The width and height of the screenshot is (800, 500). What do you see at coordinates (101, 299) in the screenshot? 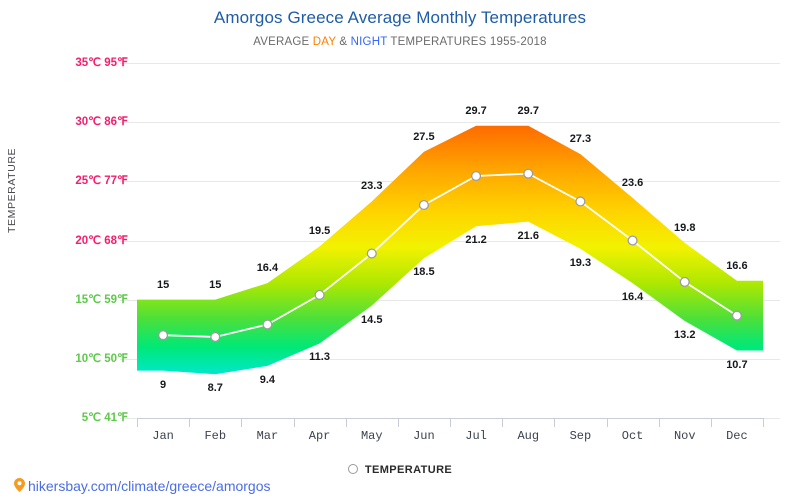
I see `y-axis-tick-label: 15℃ 59℉` at bounding box center [101, 299].